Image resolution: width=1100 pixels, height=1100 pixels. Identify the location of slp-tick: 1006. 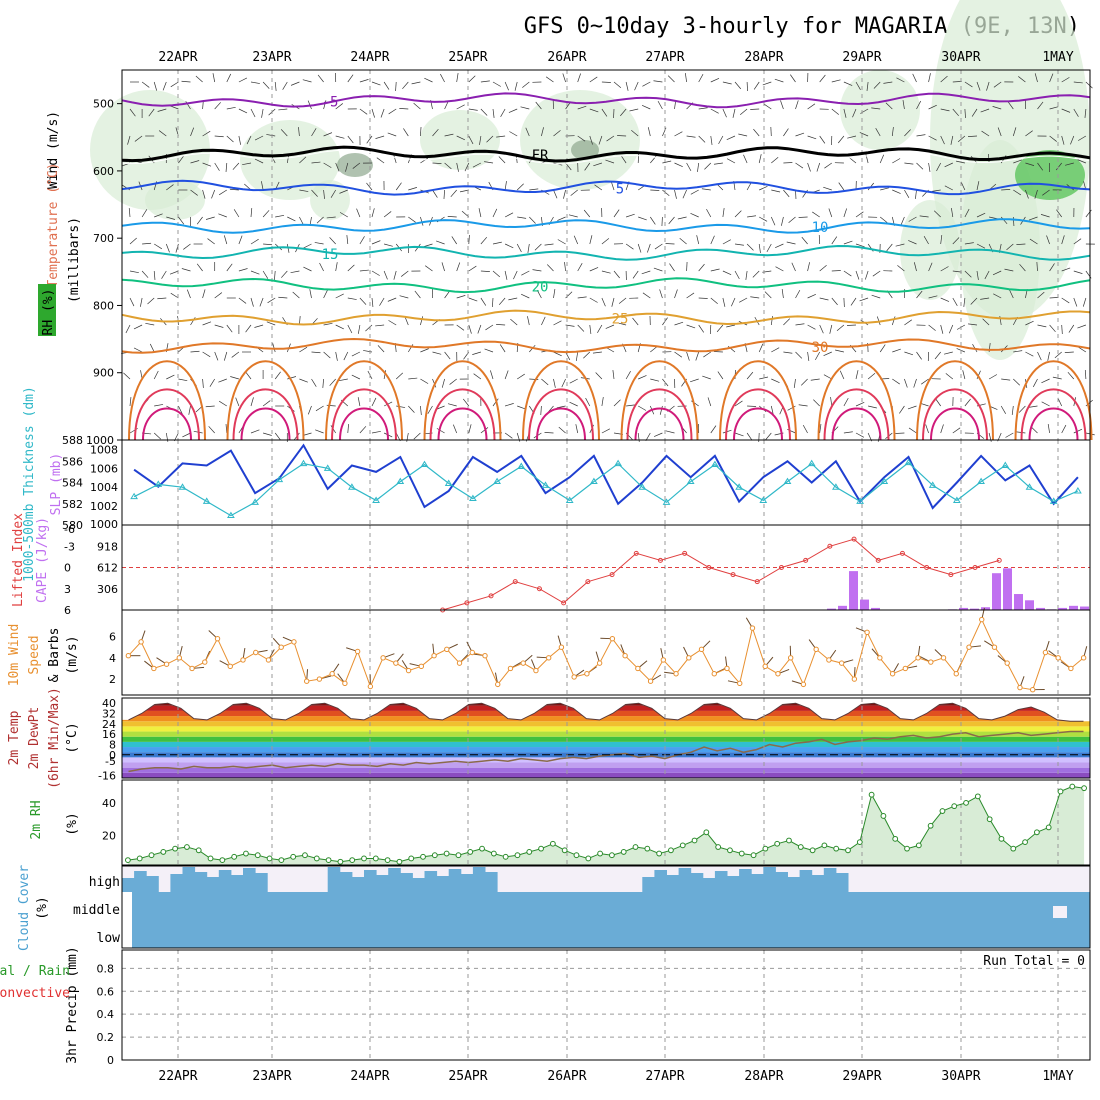
(104, 468).